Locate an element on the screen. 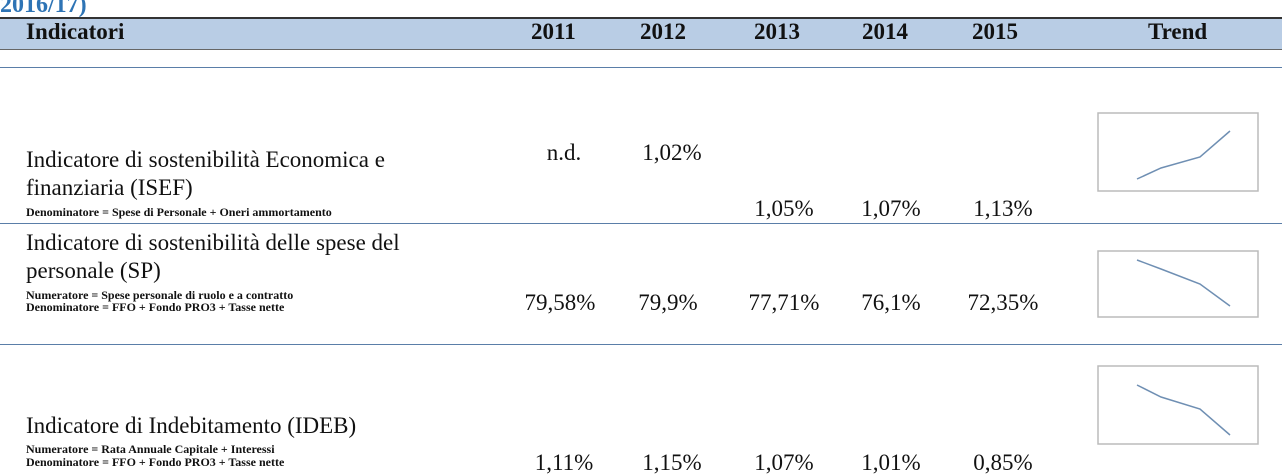 The image size is (1282, 476). value: 1,02% is located at coordinates (672, 152).